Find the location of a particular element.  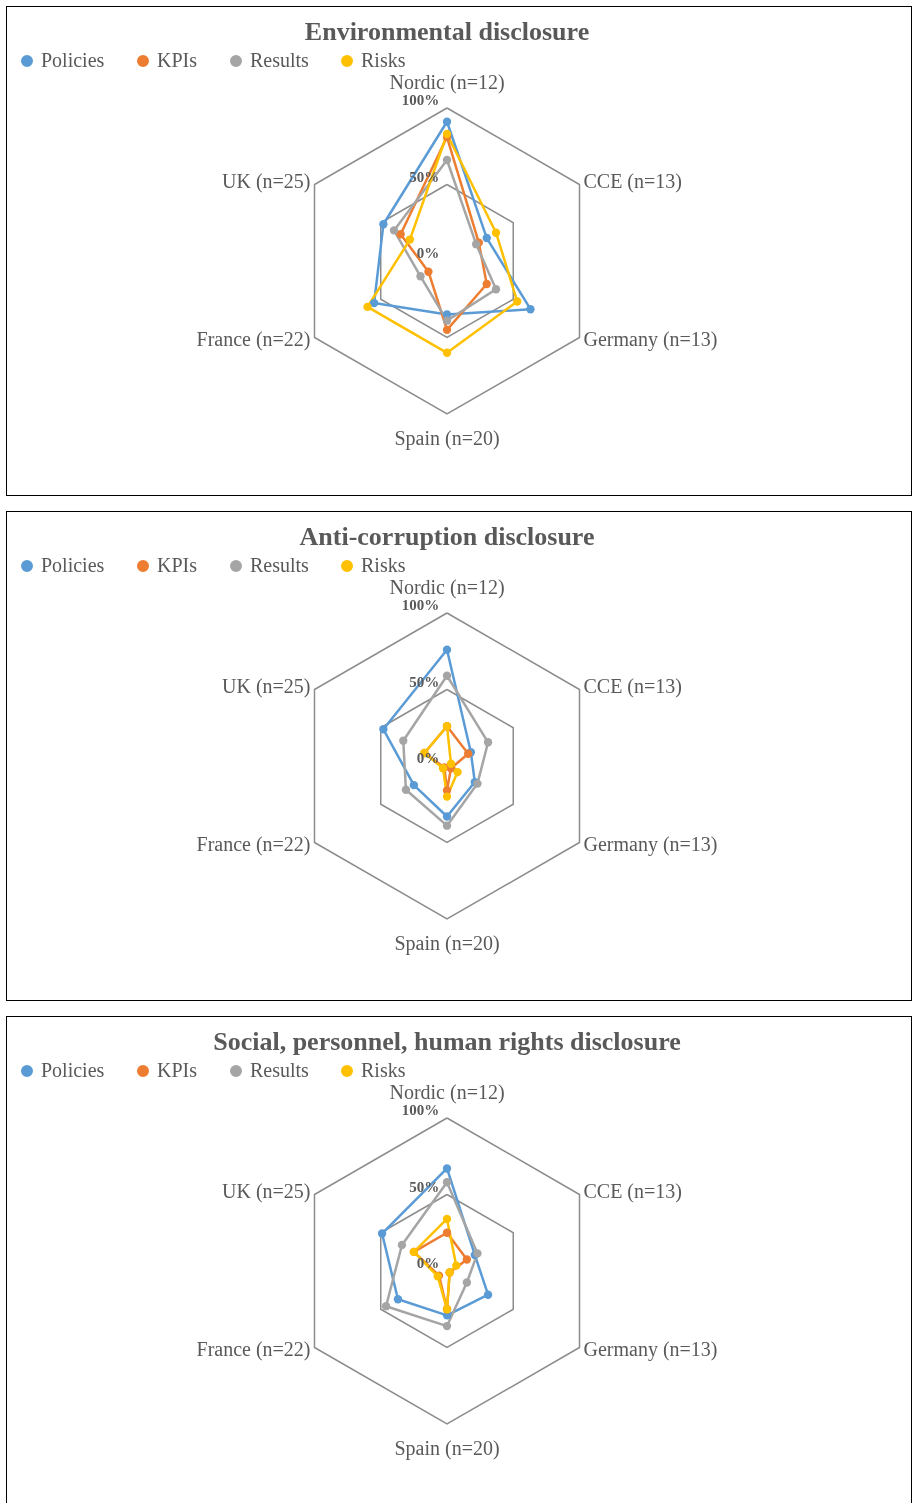

chart-title: Social, personnel, human rights disclosure is located at coordinates (447, 1041).